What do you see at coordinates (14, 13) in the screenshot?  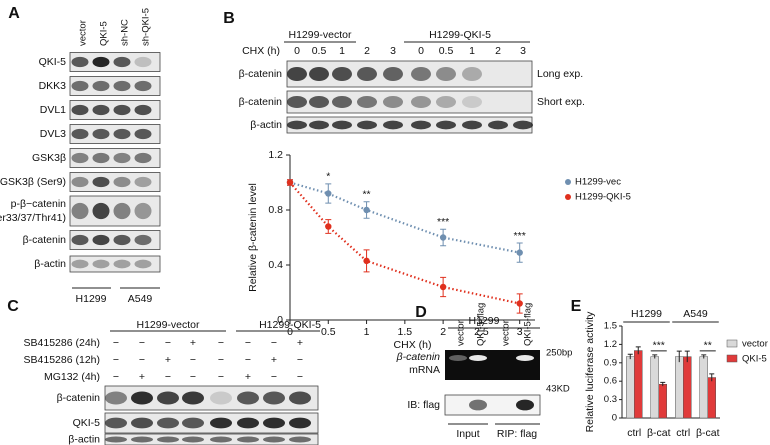 I see `panel-label: A` at bounding box center [14, 13].